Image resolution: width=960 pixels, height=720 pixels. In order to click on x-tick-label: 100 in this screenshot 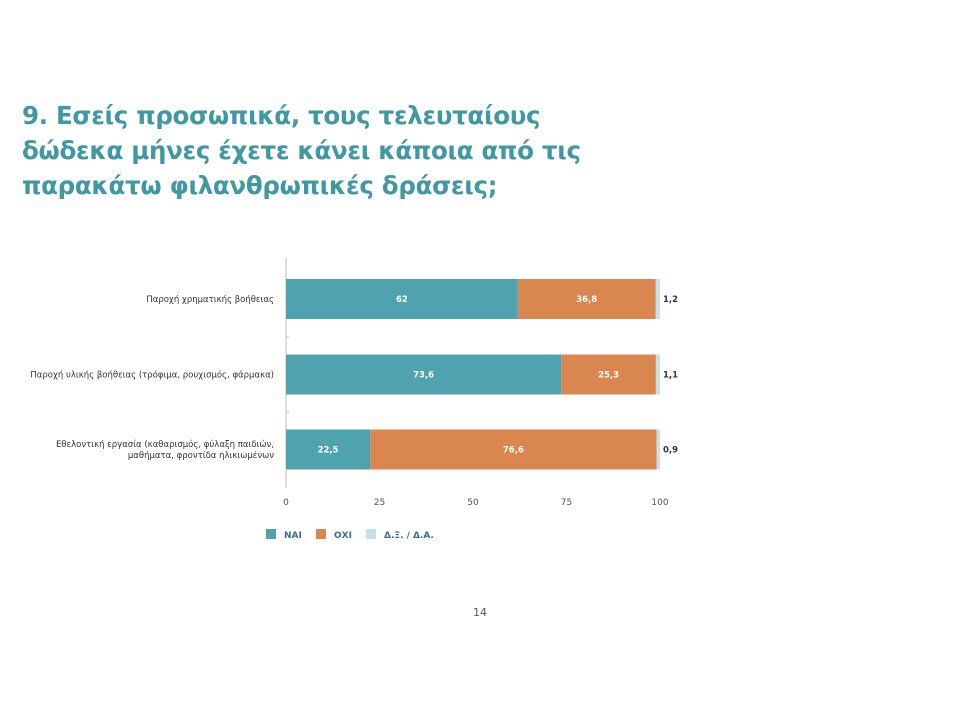, I will do `click(659, 503)`.